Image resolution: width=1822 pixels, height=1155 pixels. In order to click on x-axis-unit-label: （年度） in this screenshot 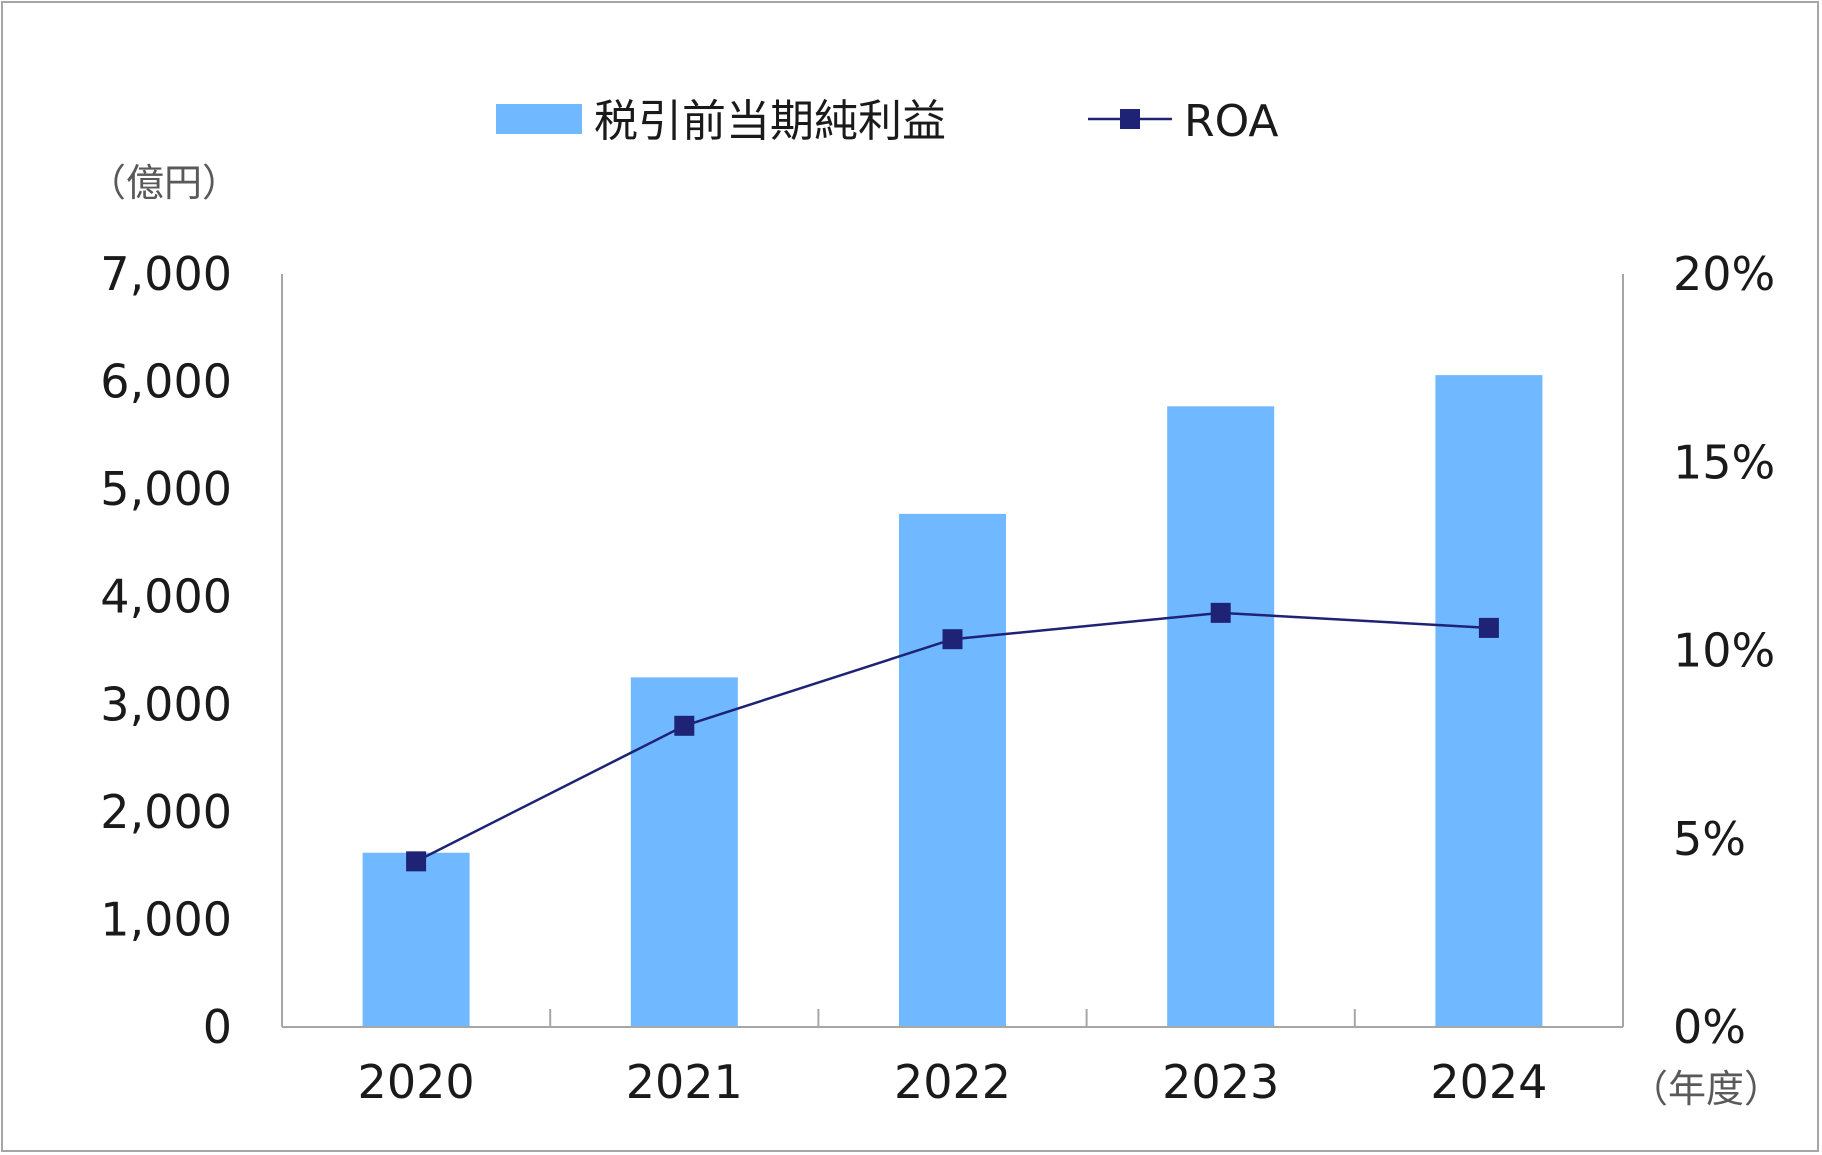, I will do `click(1706, 1089)`.